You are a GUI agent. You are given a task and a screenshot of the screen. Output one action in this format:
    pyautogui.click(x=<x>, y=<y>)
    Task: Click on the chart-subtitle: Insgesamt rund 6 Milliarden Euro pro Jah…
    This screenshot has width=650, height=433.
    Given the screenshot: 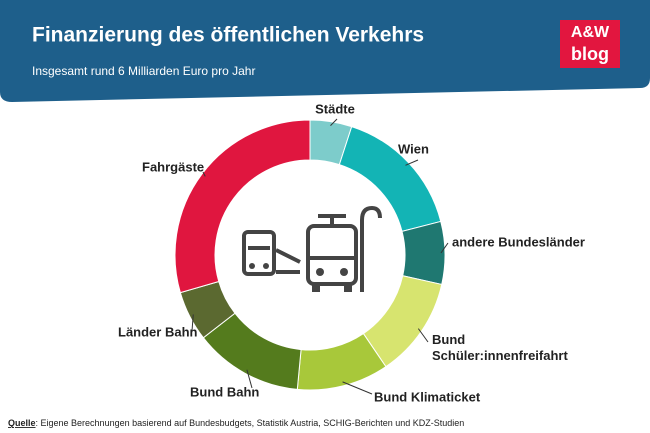 What is the action you would take?
    pyautogui.click(x=143, y=71)
    